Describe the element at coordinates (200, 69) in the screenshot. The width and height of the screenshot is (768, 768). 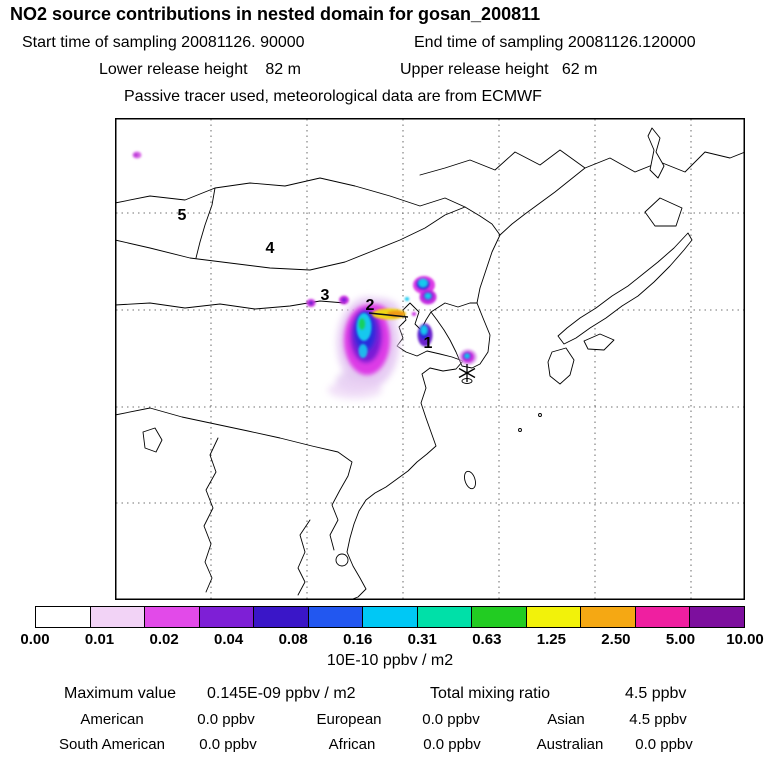
I see `lower-release-line: Lower release height 82 m` at that location.